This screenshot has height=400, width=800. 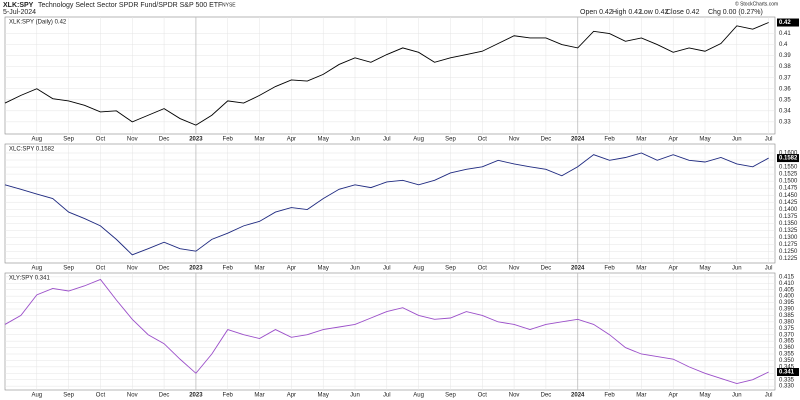 What do you see at coordinates (787, 297) in the screenshot?
I see `y-tick-label: 0.400` at bounding box center [787, 297].